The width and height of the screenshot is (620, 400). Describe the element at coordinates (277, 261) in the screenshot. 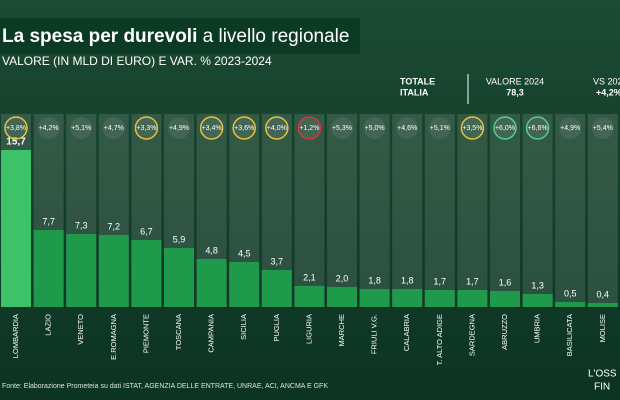

I see `value-label: 3,7` at that location.